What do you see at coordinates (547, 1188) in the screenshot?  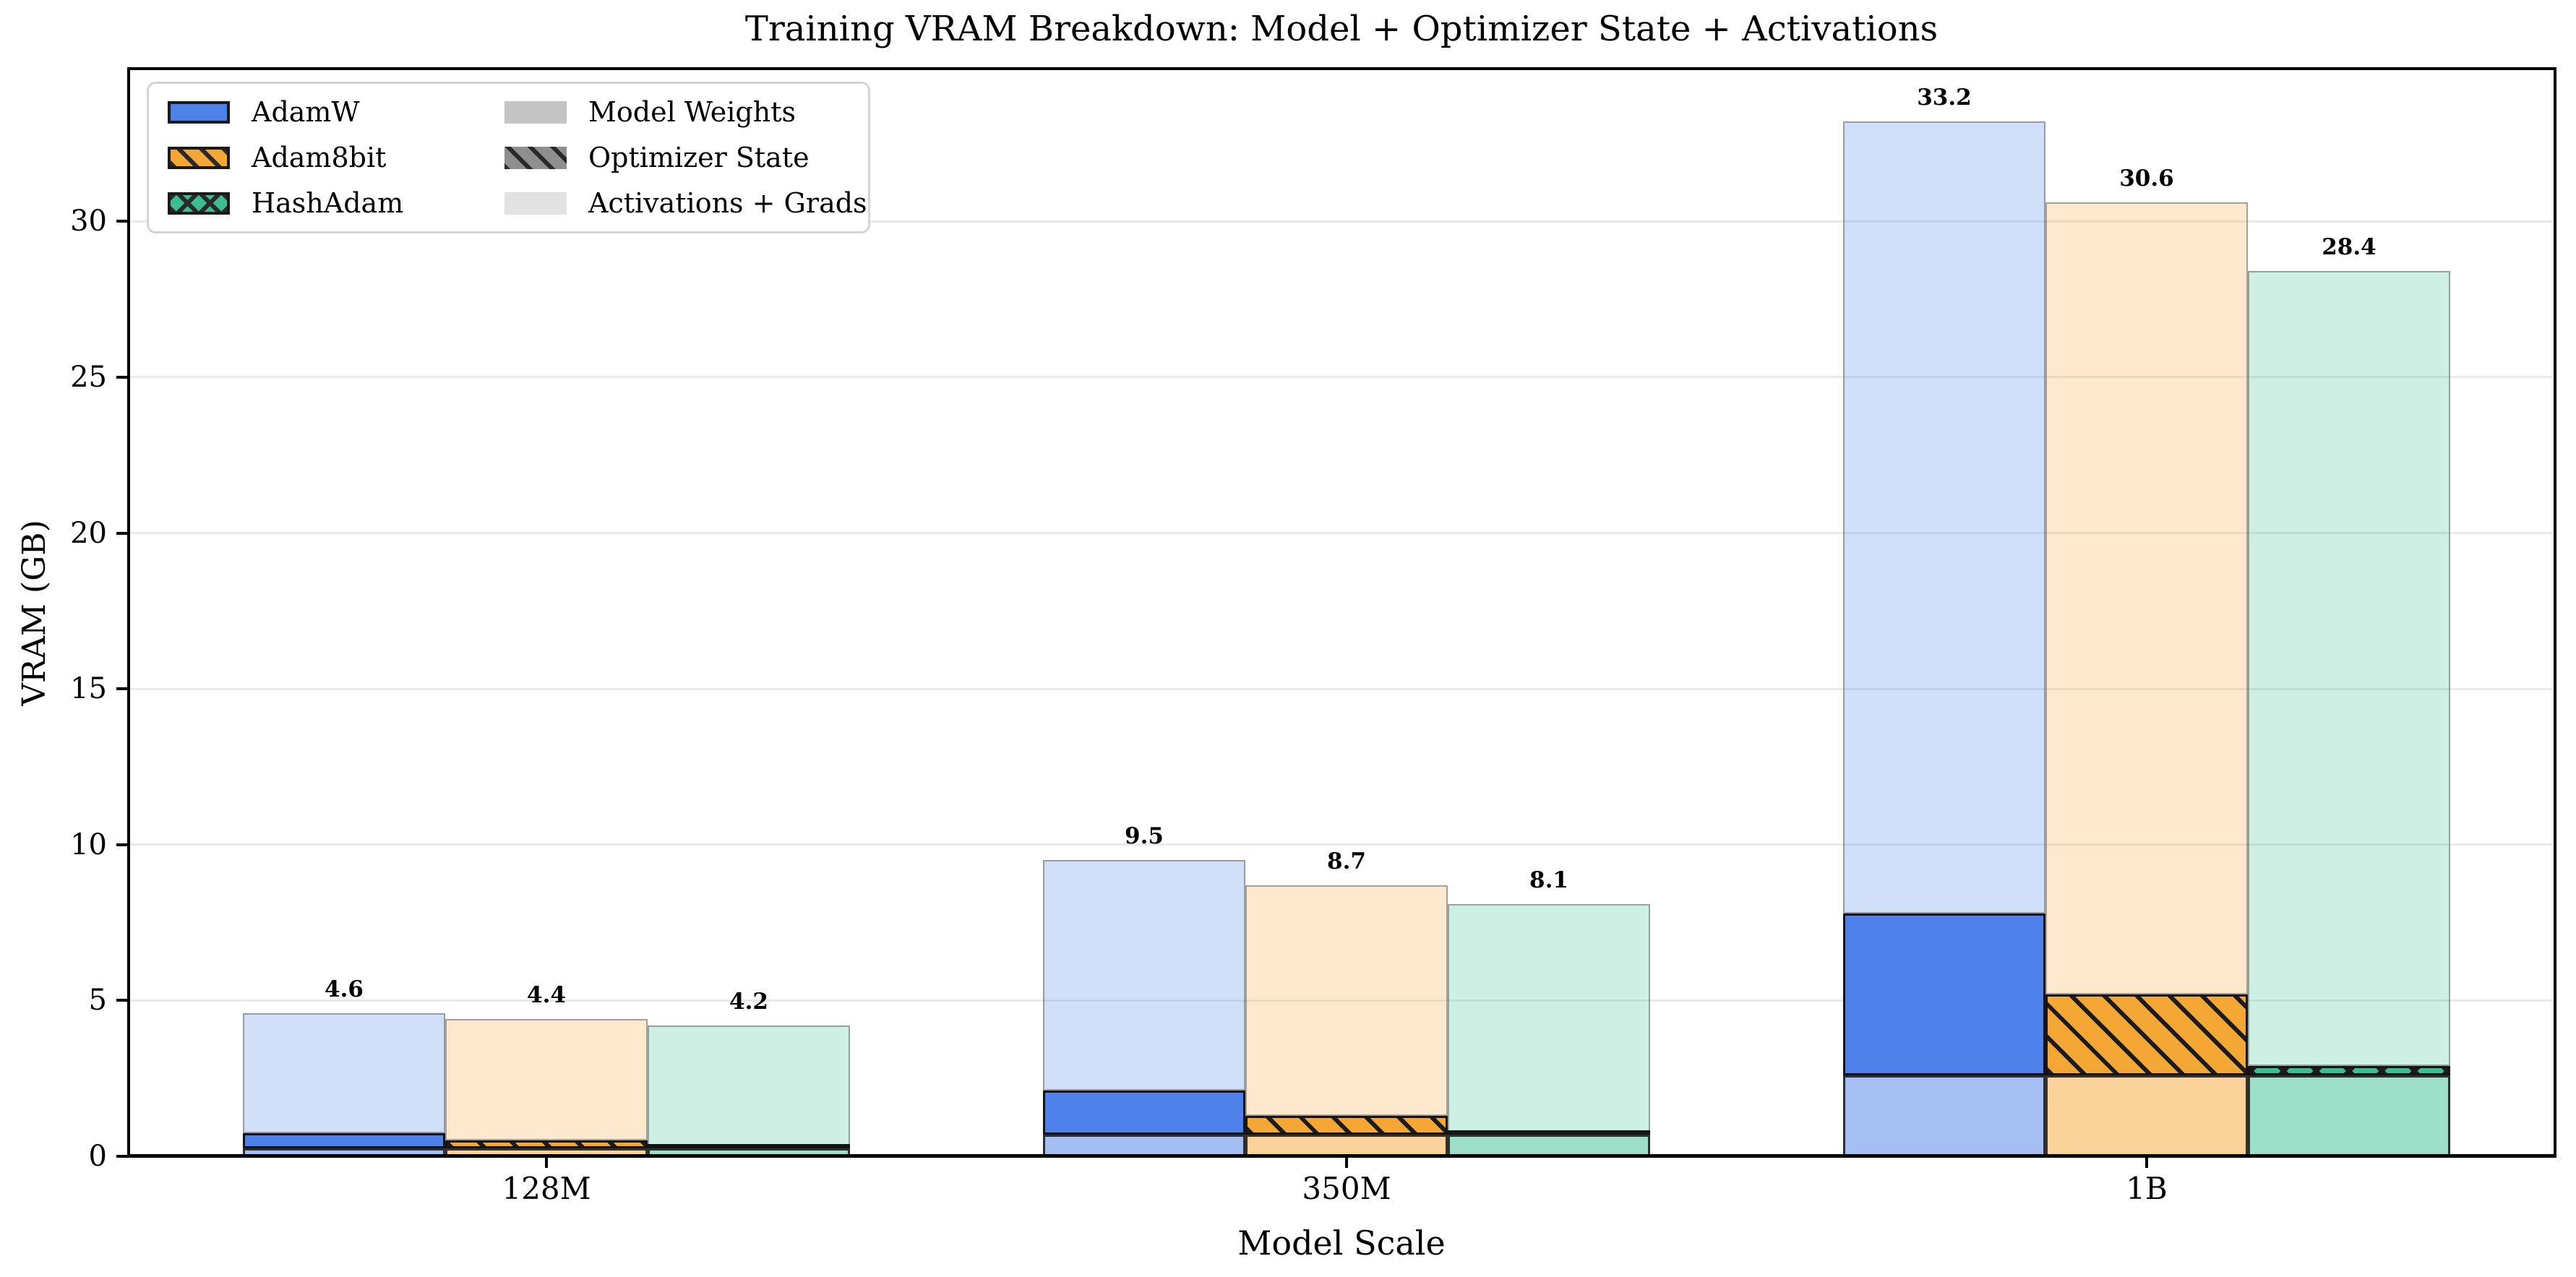 I see `xtick-label-128M: 128M` at bounding box center [547, 1188].